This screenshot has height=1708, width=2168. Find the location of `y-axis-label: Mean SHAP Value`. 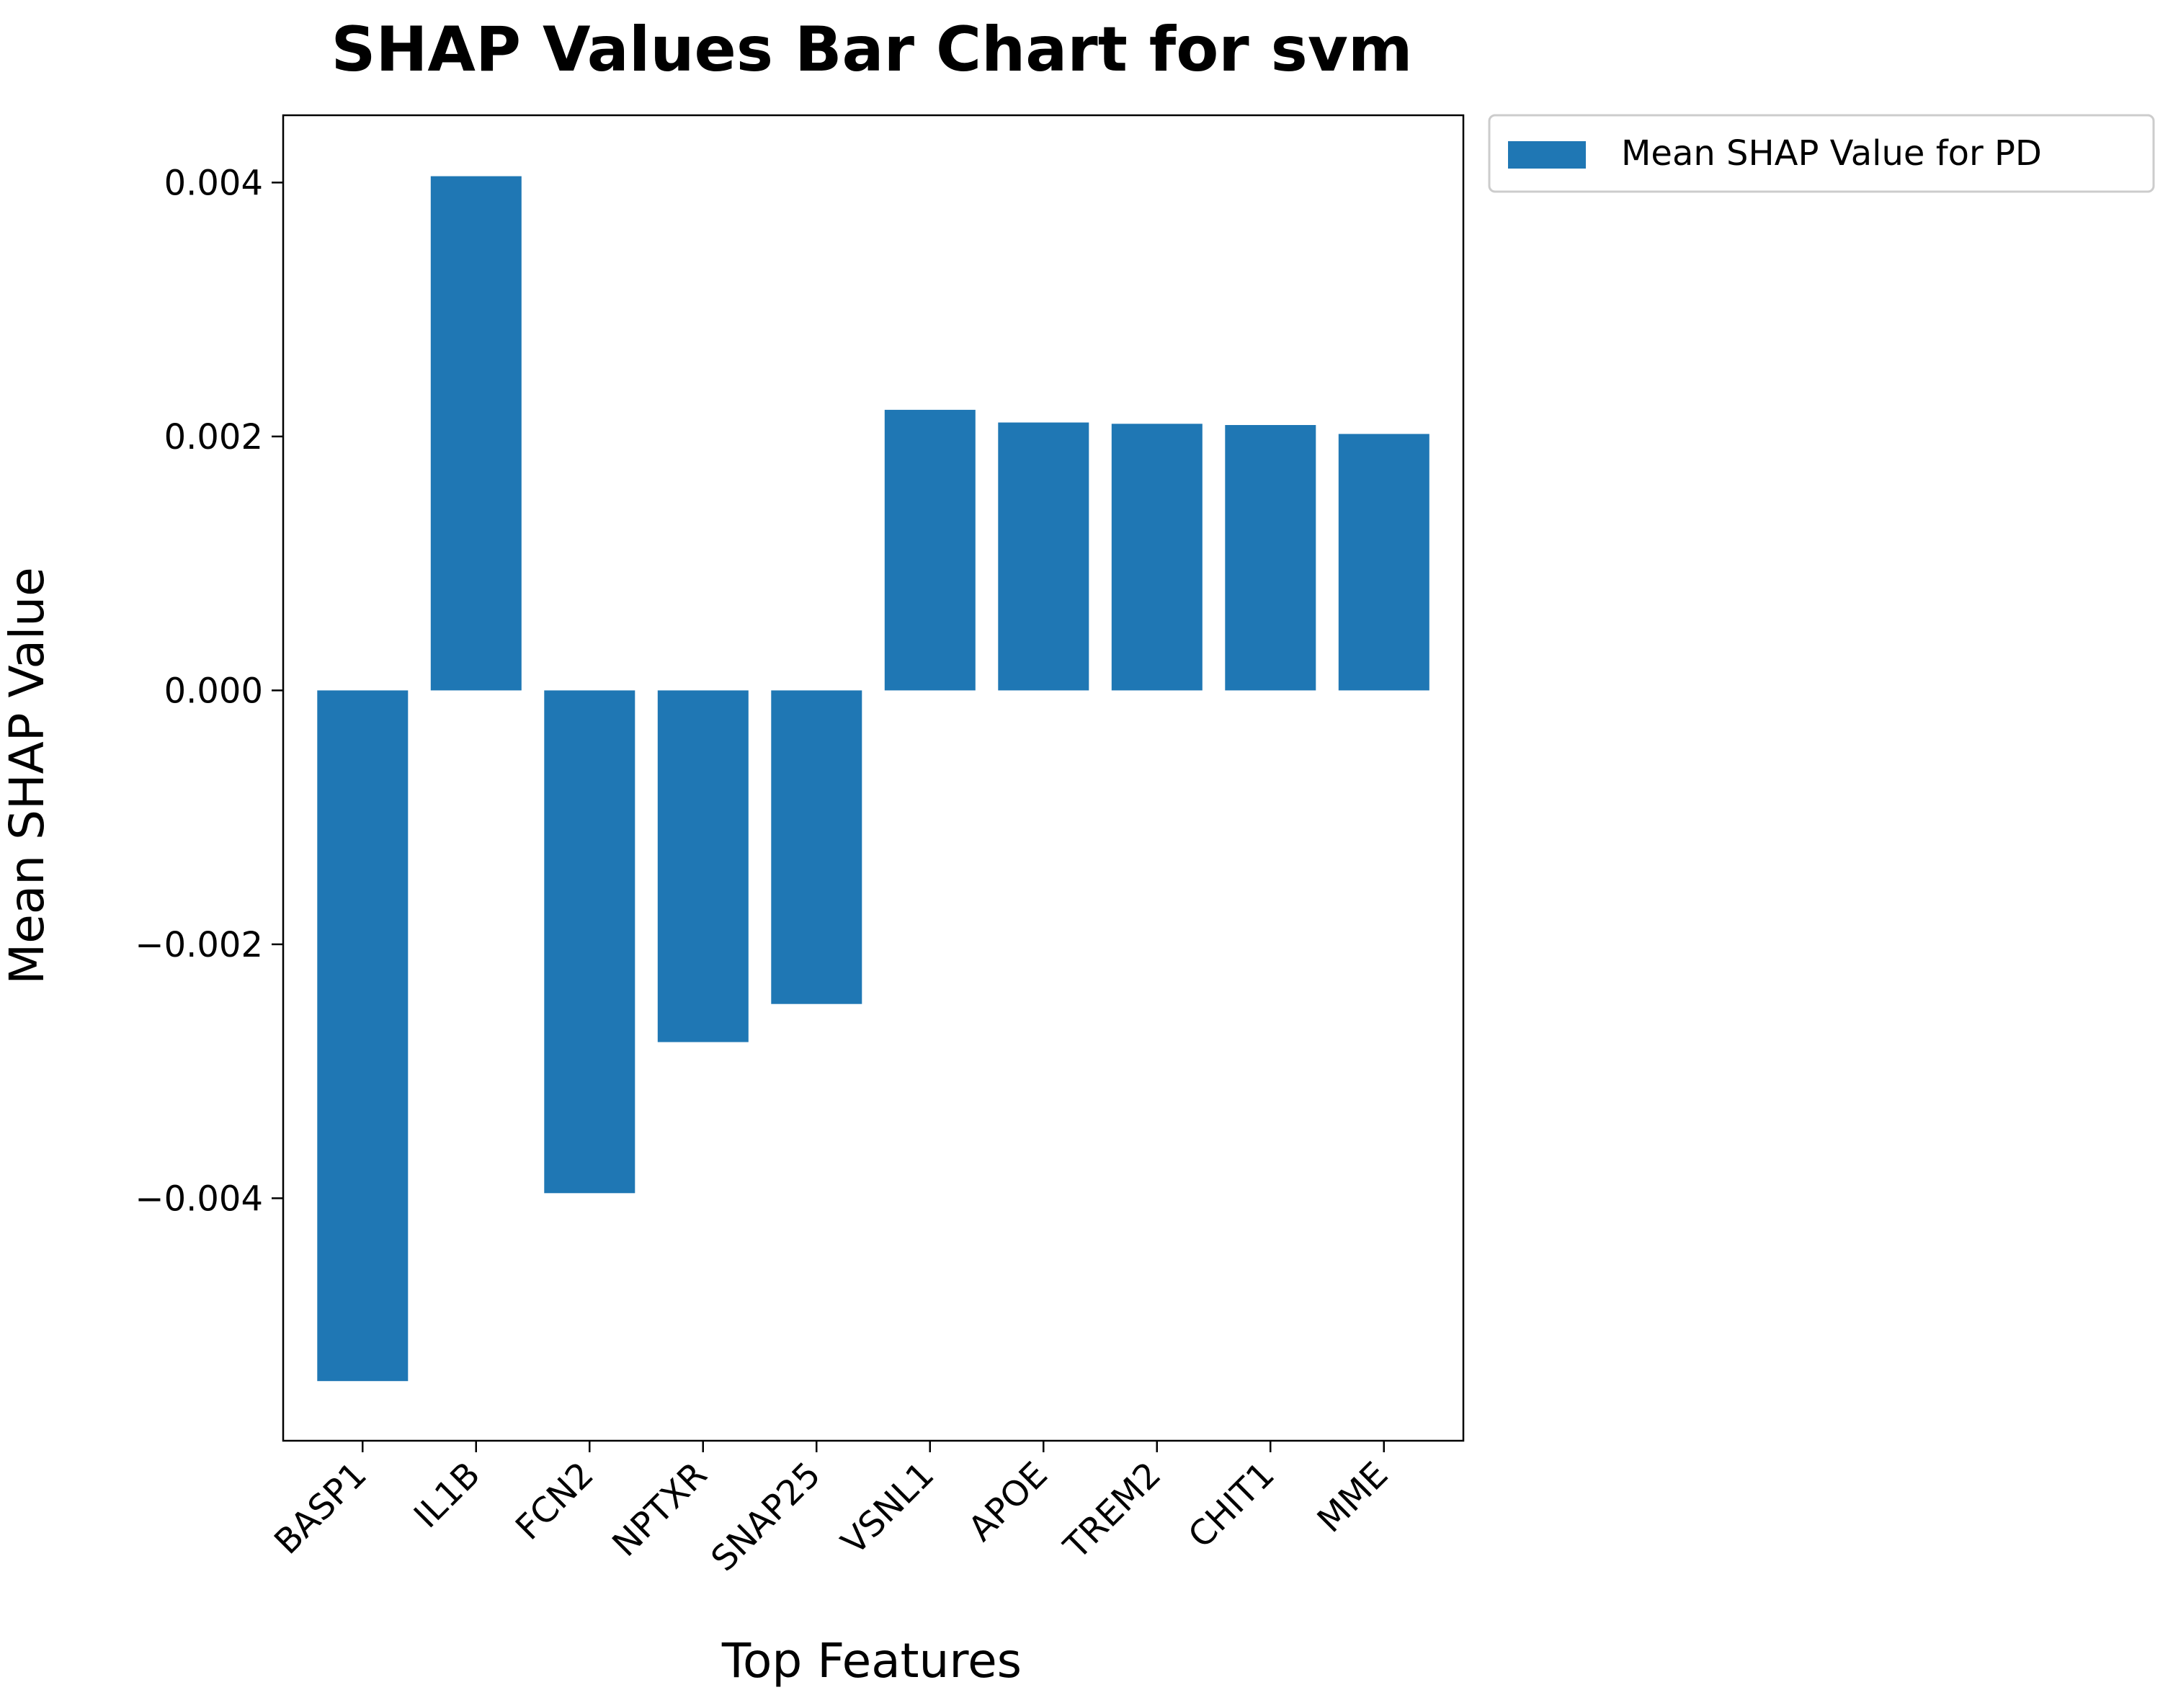

y-axis-label: Mean SHAP Value is located at coordinates (28, 776).